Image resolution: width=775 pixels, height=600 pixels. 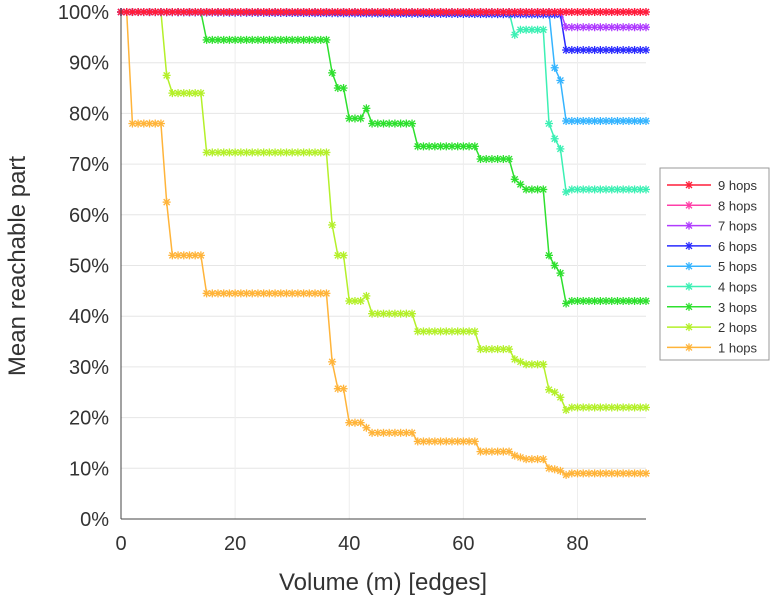 I want to click on y-axis-label: Mean reachable part, so click(x=17, y=266).